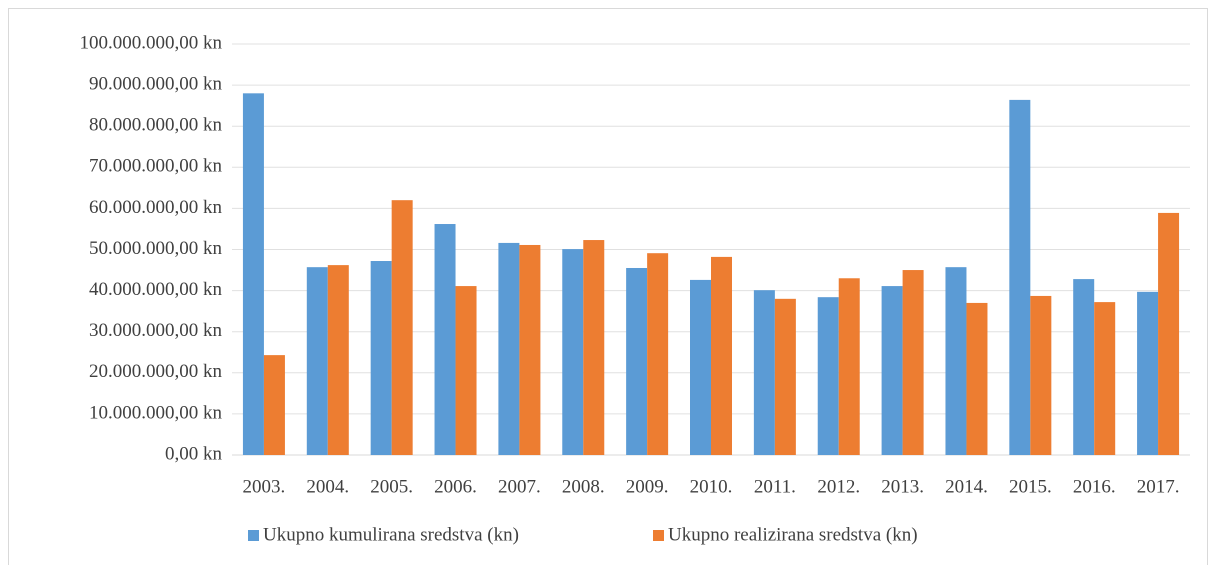  I want to click on x-tick-label: 2006., so click(455, 486).